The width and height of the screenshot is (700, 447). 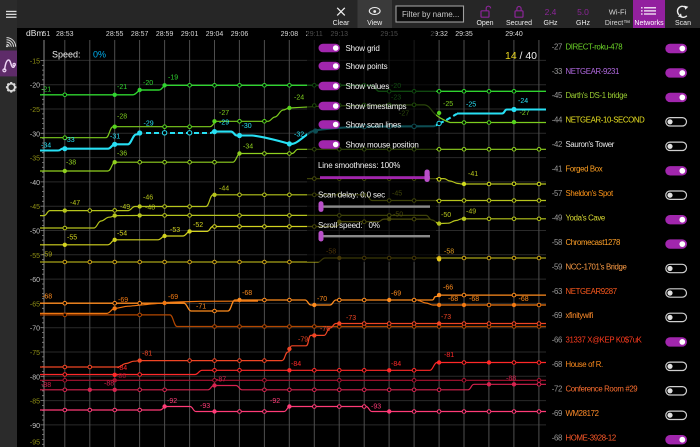 What do you see at coordinates (594, 46) in the screenshot?
I see `svg-text: DIRECT-roku-478` at bounding box center [594, 46].